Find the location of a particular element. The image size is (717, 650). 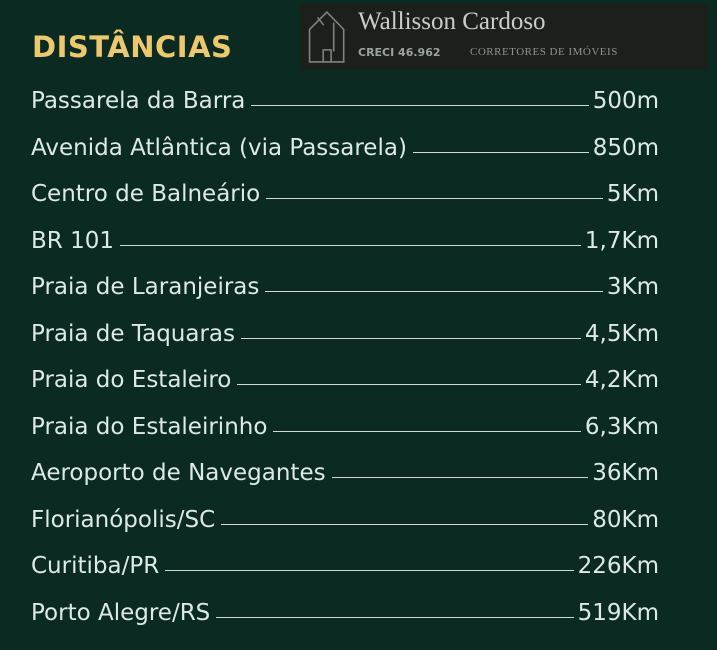

place-name: Aeroporto de Navegantes is located at coordinates (178, 473).